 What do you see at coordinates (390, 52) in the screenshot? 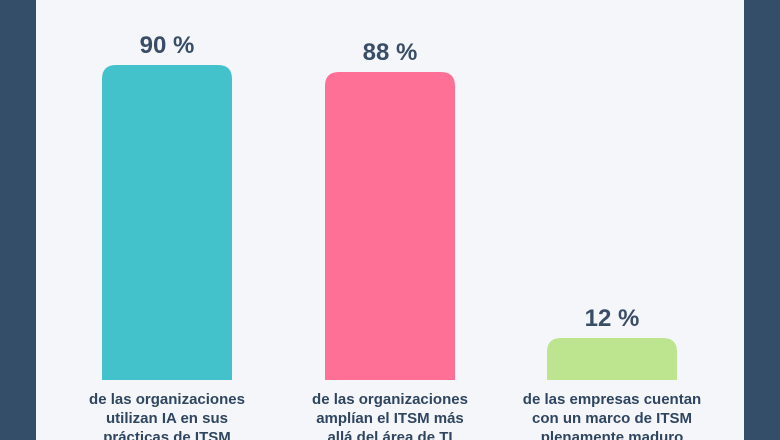
I see `value-label-2: 88 %` at bounding box center [390, 52].